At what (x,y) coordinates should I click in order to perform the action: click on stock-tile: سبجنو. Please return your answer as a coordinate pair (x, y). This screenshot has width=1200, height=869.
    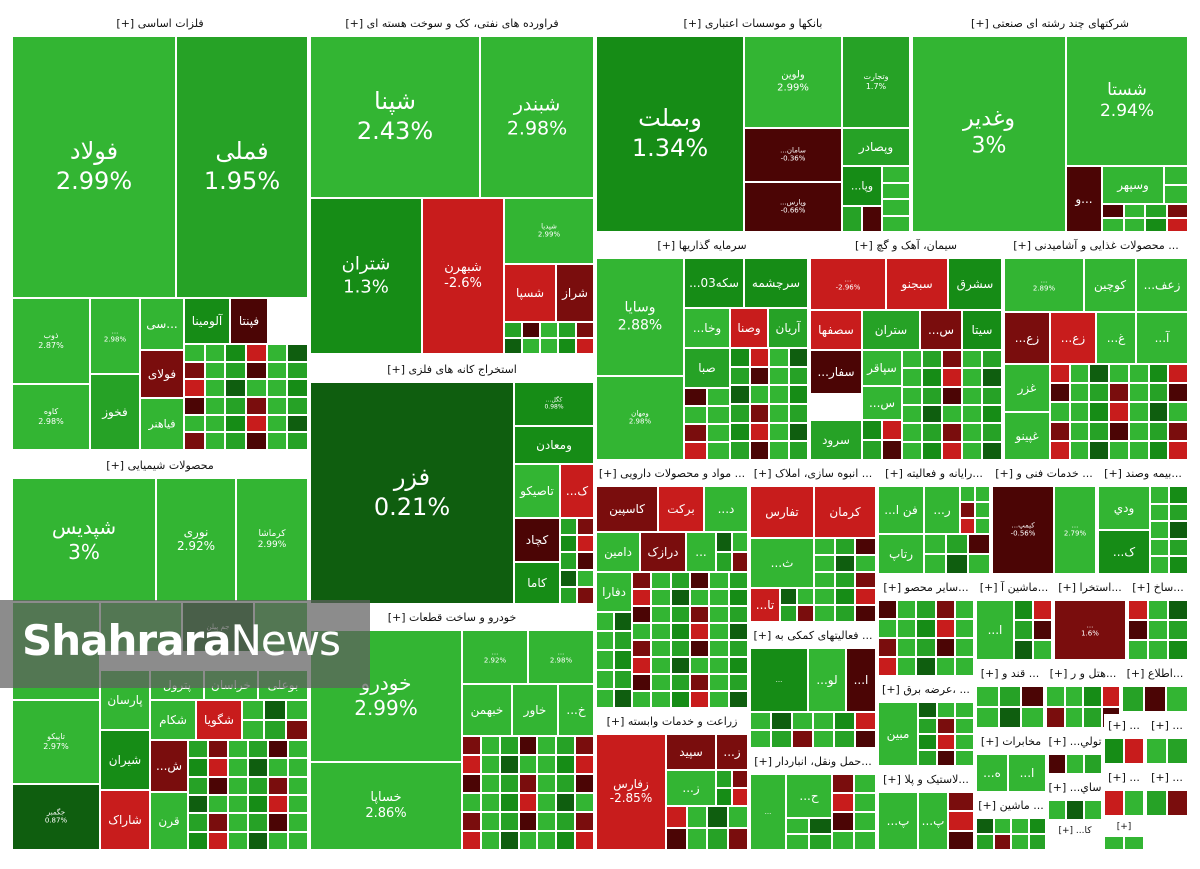
    Looking at the image, I should click on (917, 284).